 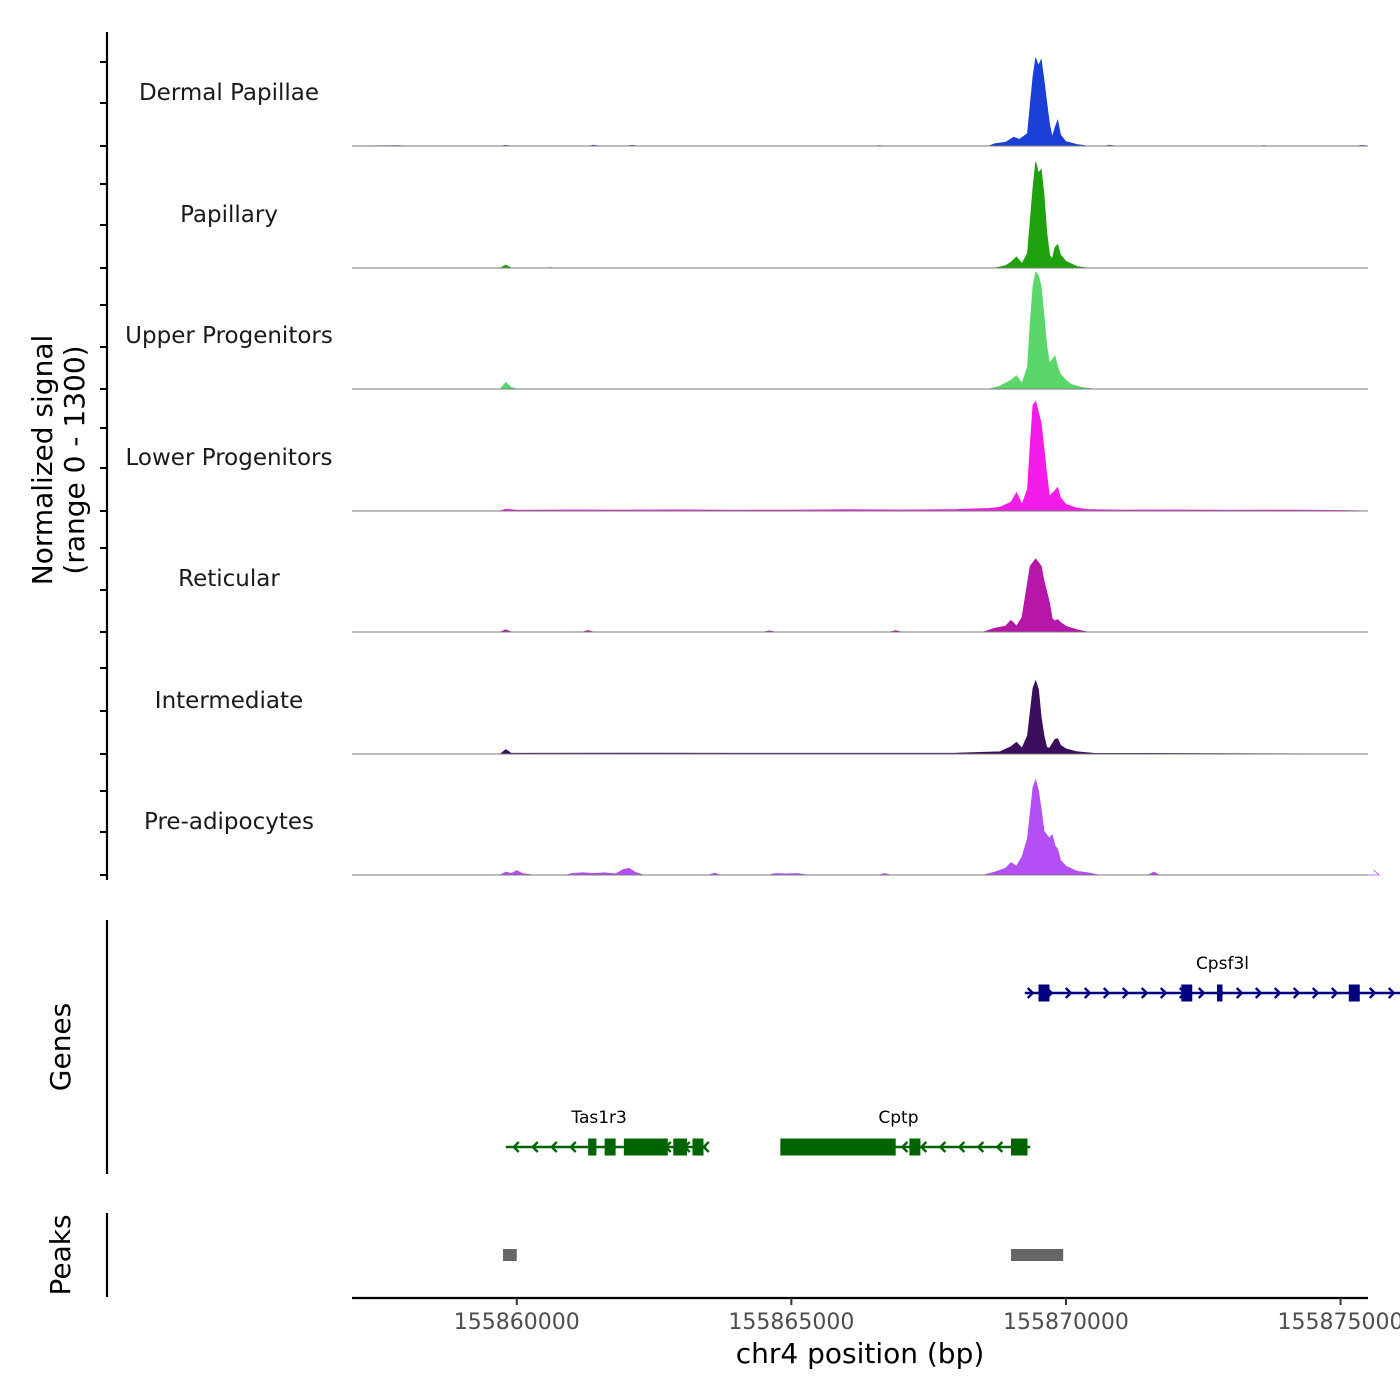 I want to click on peaks-panel-label: Peaks, so click(x=60, y=1254).